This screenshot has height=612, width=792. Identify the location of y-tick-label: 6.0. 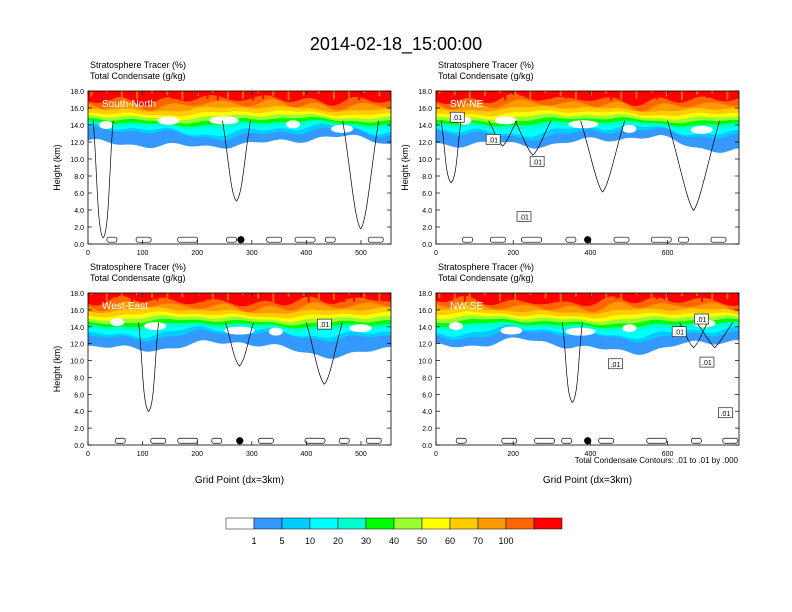
(427, 194).